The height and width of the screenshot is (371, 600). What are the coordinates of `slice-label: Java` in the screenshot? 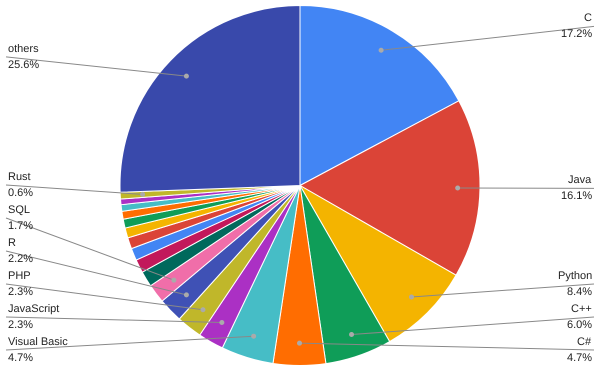 It's located at (580, 180).